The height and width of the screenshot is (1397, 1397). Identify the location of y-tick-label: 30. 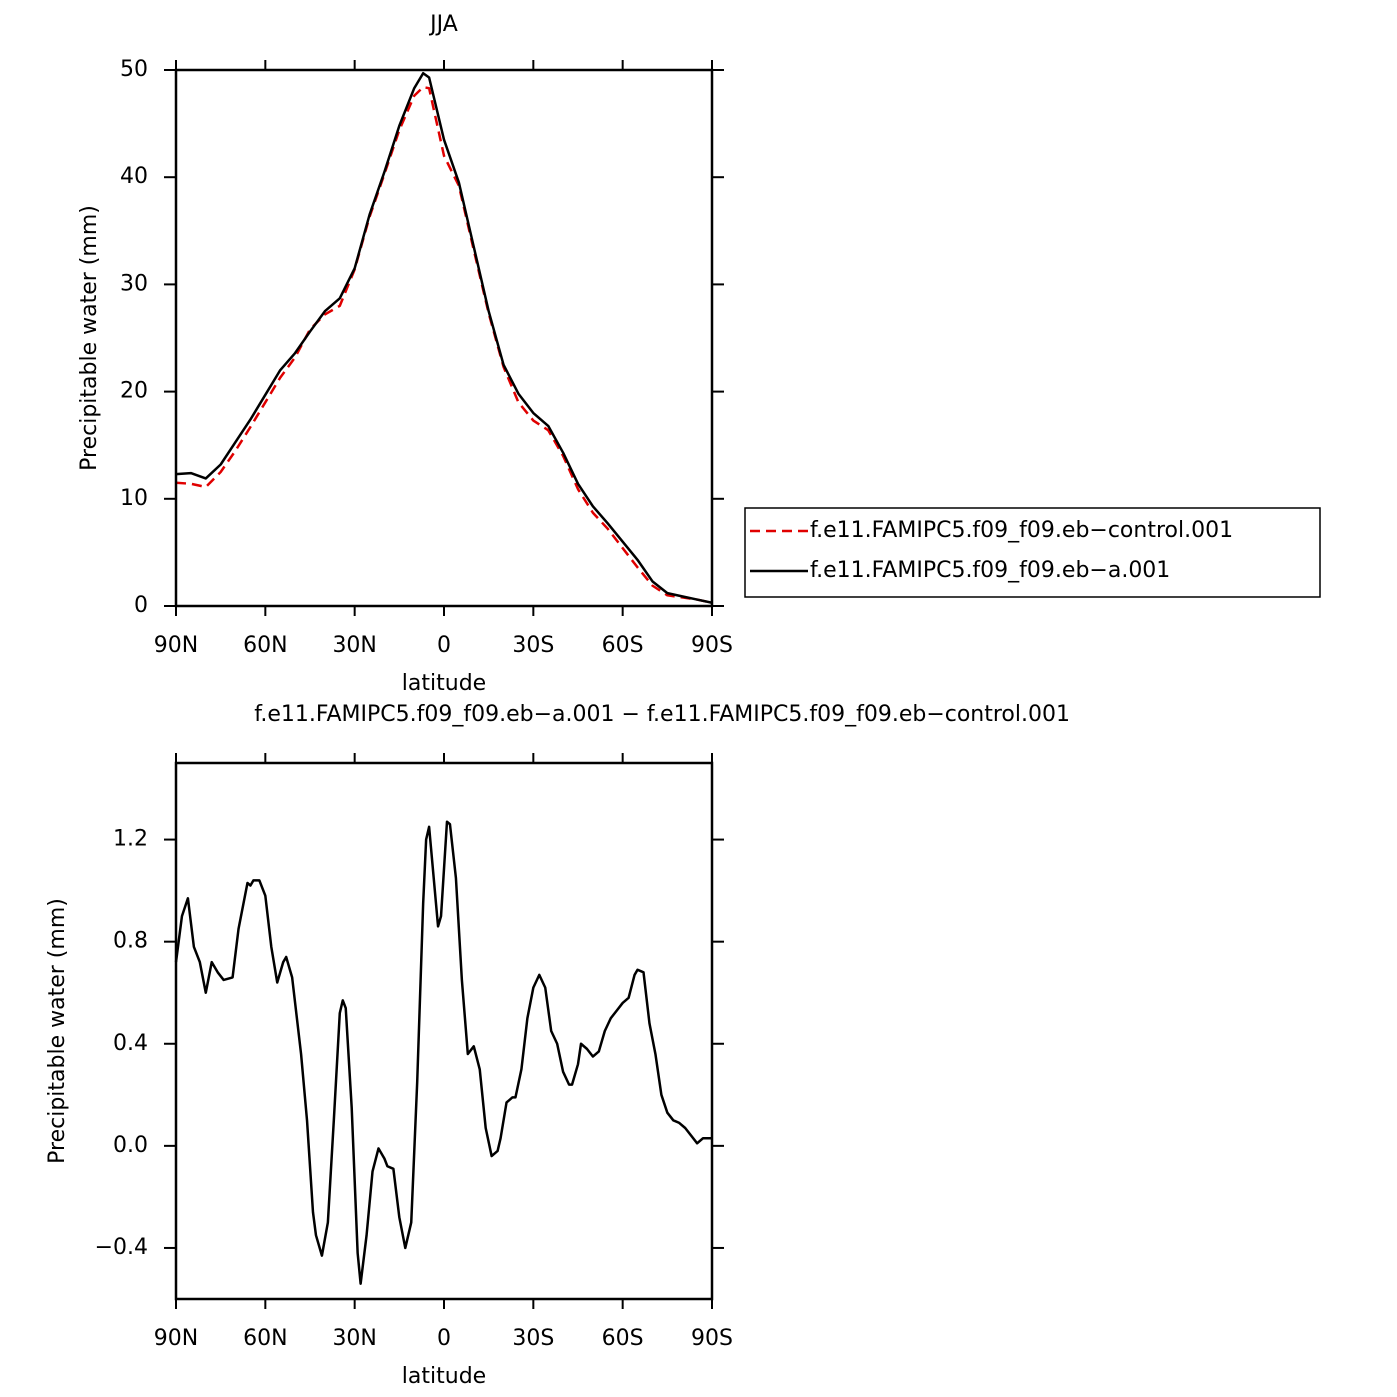
(134, 283).